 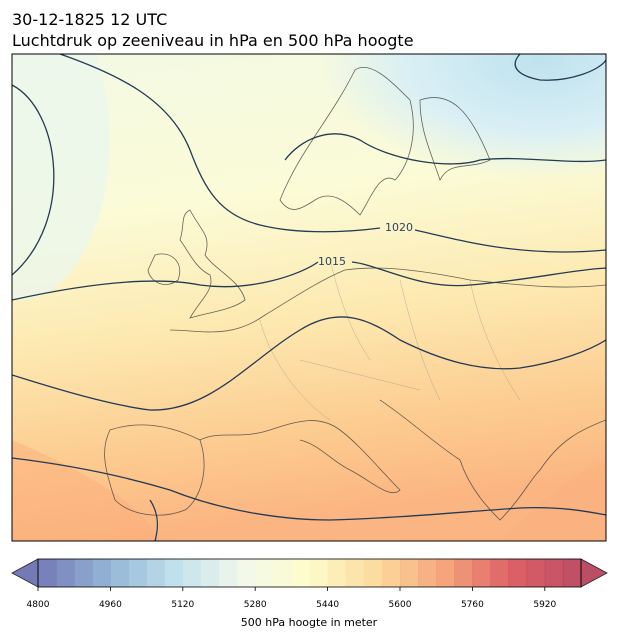 I want to click on colorbar-tick-label: 5760, so click(x=472, y=605).